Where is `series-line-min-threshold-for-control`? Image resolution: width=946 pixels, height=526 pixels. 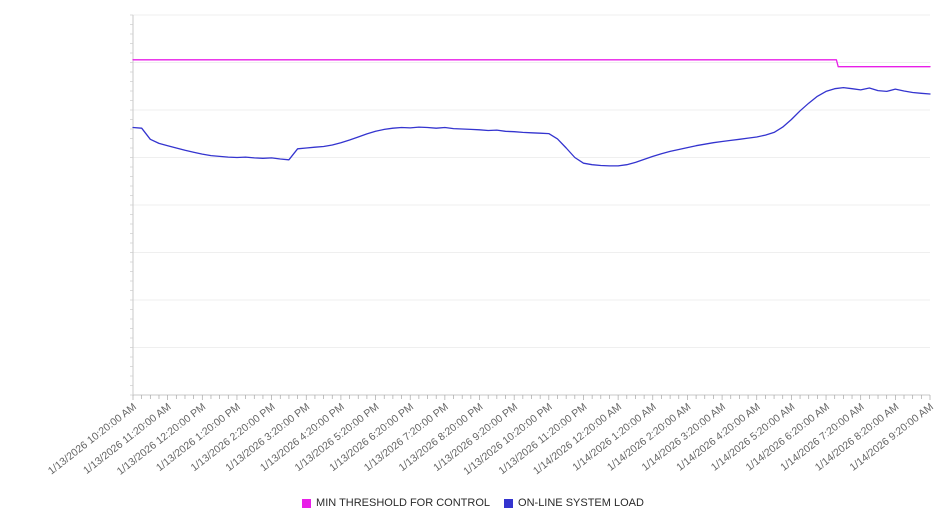
series-line-min-threshold-for-control is located at coordinates (531, 63).